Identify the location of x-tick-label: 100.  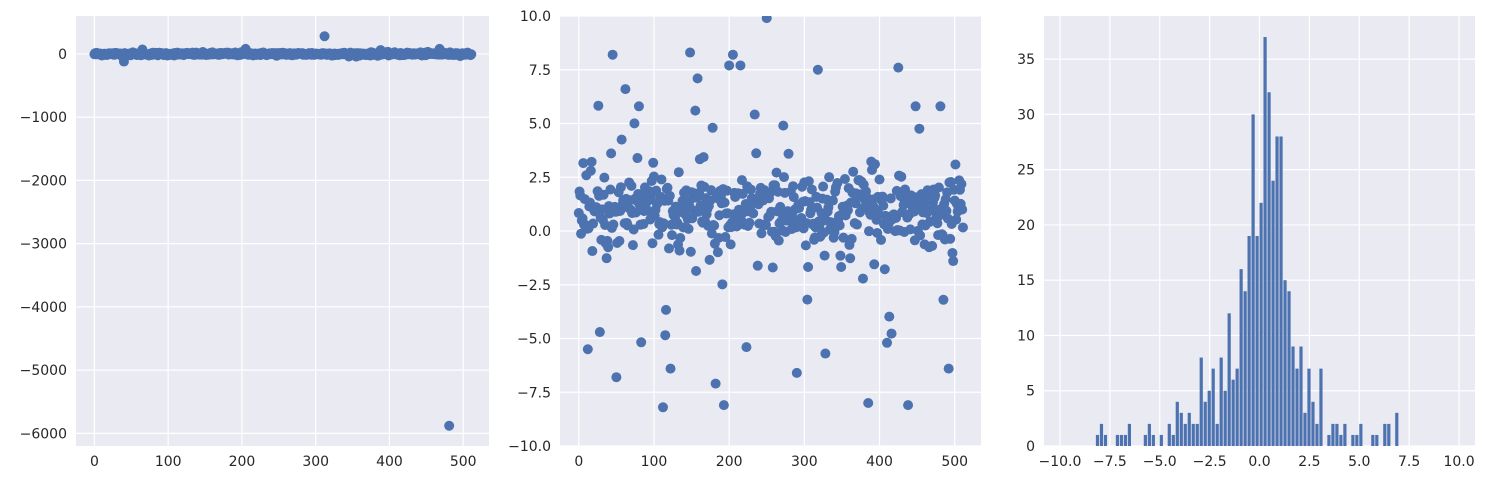
(168, 462).